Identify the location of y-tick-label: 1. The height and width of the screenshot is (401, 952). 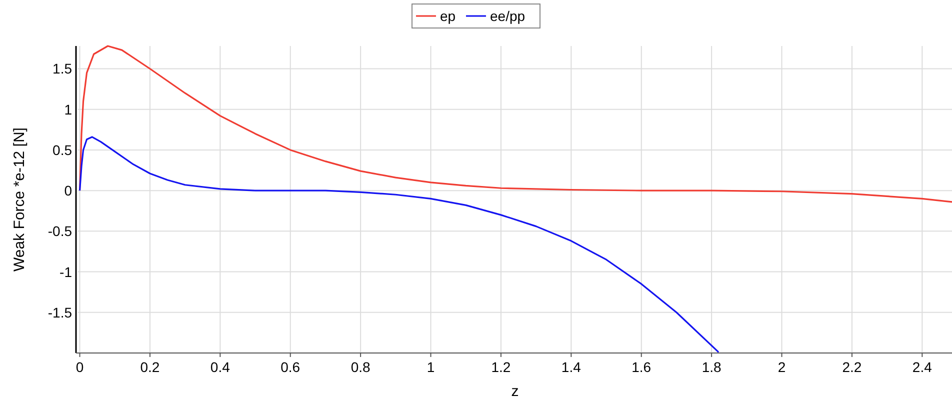
(68, 109).